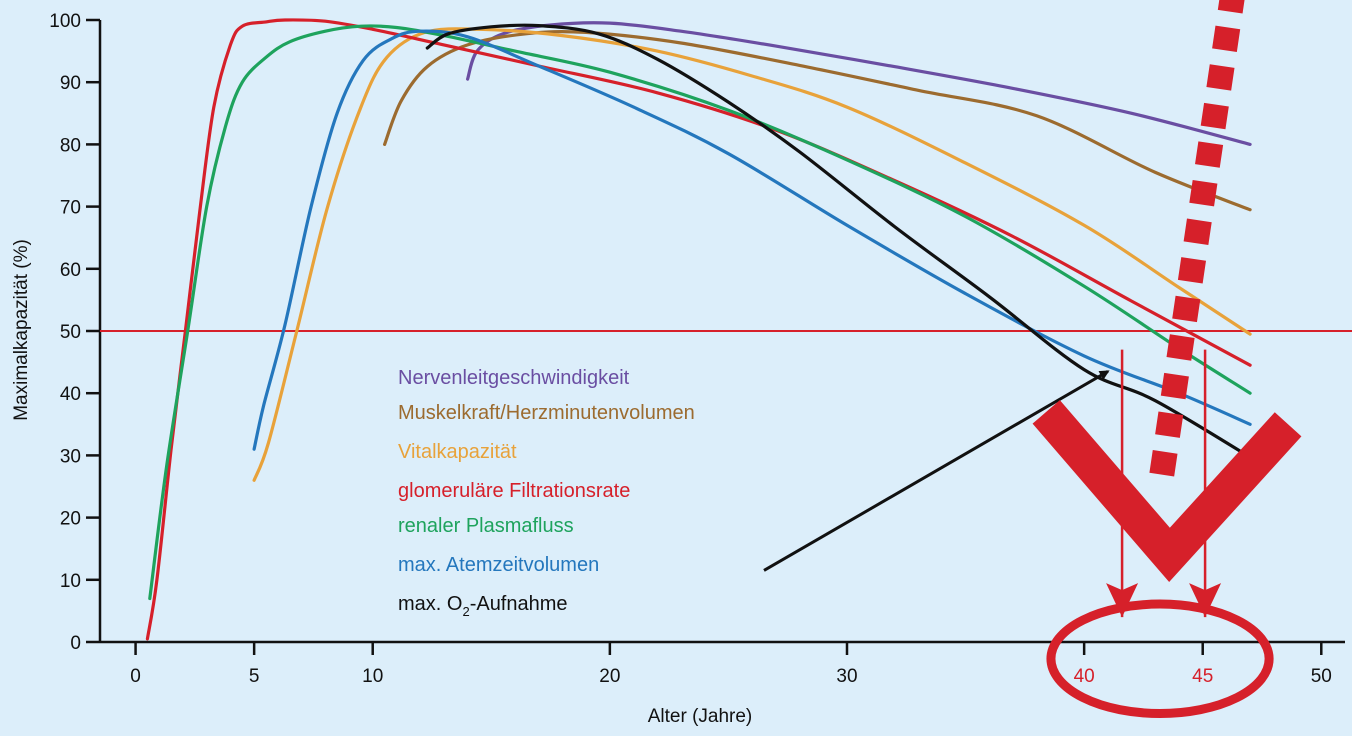 The image size is (1352, 736). What do you see at coordinates (1321, 676) in the screenshot?
I see `x-tick-label-50: 50` at bounding box center [1321, 676].